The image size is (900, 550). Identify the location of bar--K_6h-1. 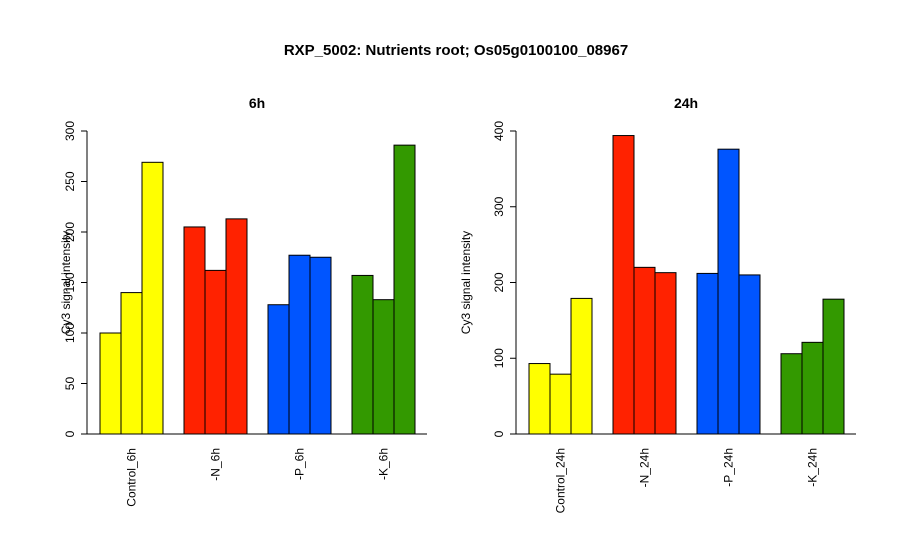
(362, 354).